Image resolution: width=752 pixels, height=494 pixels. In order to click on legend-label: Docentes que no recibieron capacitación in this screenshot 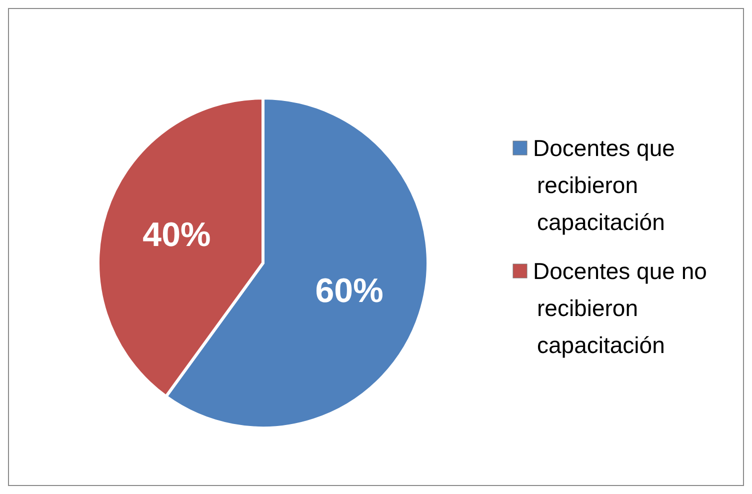, I will do `click(620, 308)`.